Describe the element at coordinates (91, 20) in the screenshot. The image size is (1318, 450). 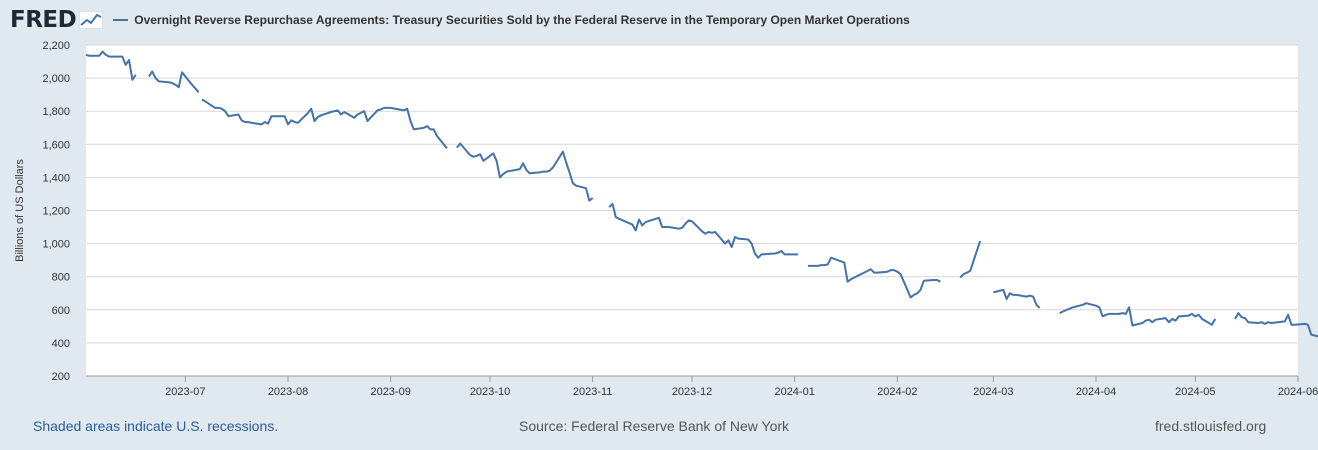
I see `graph-logo-icon` at that location.